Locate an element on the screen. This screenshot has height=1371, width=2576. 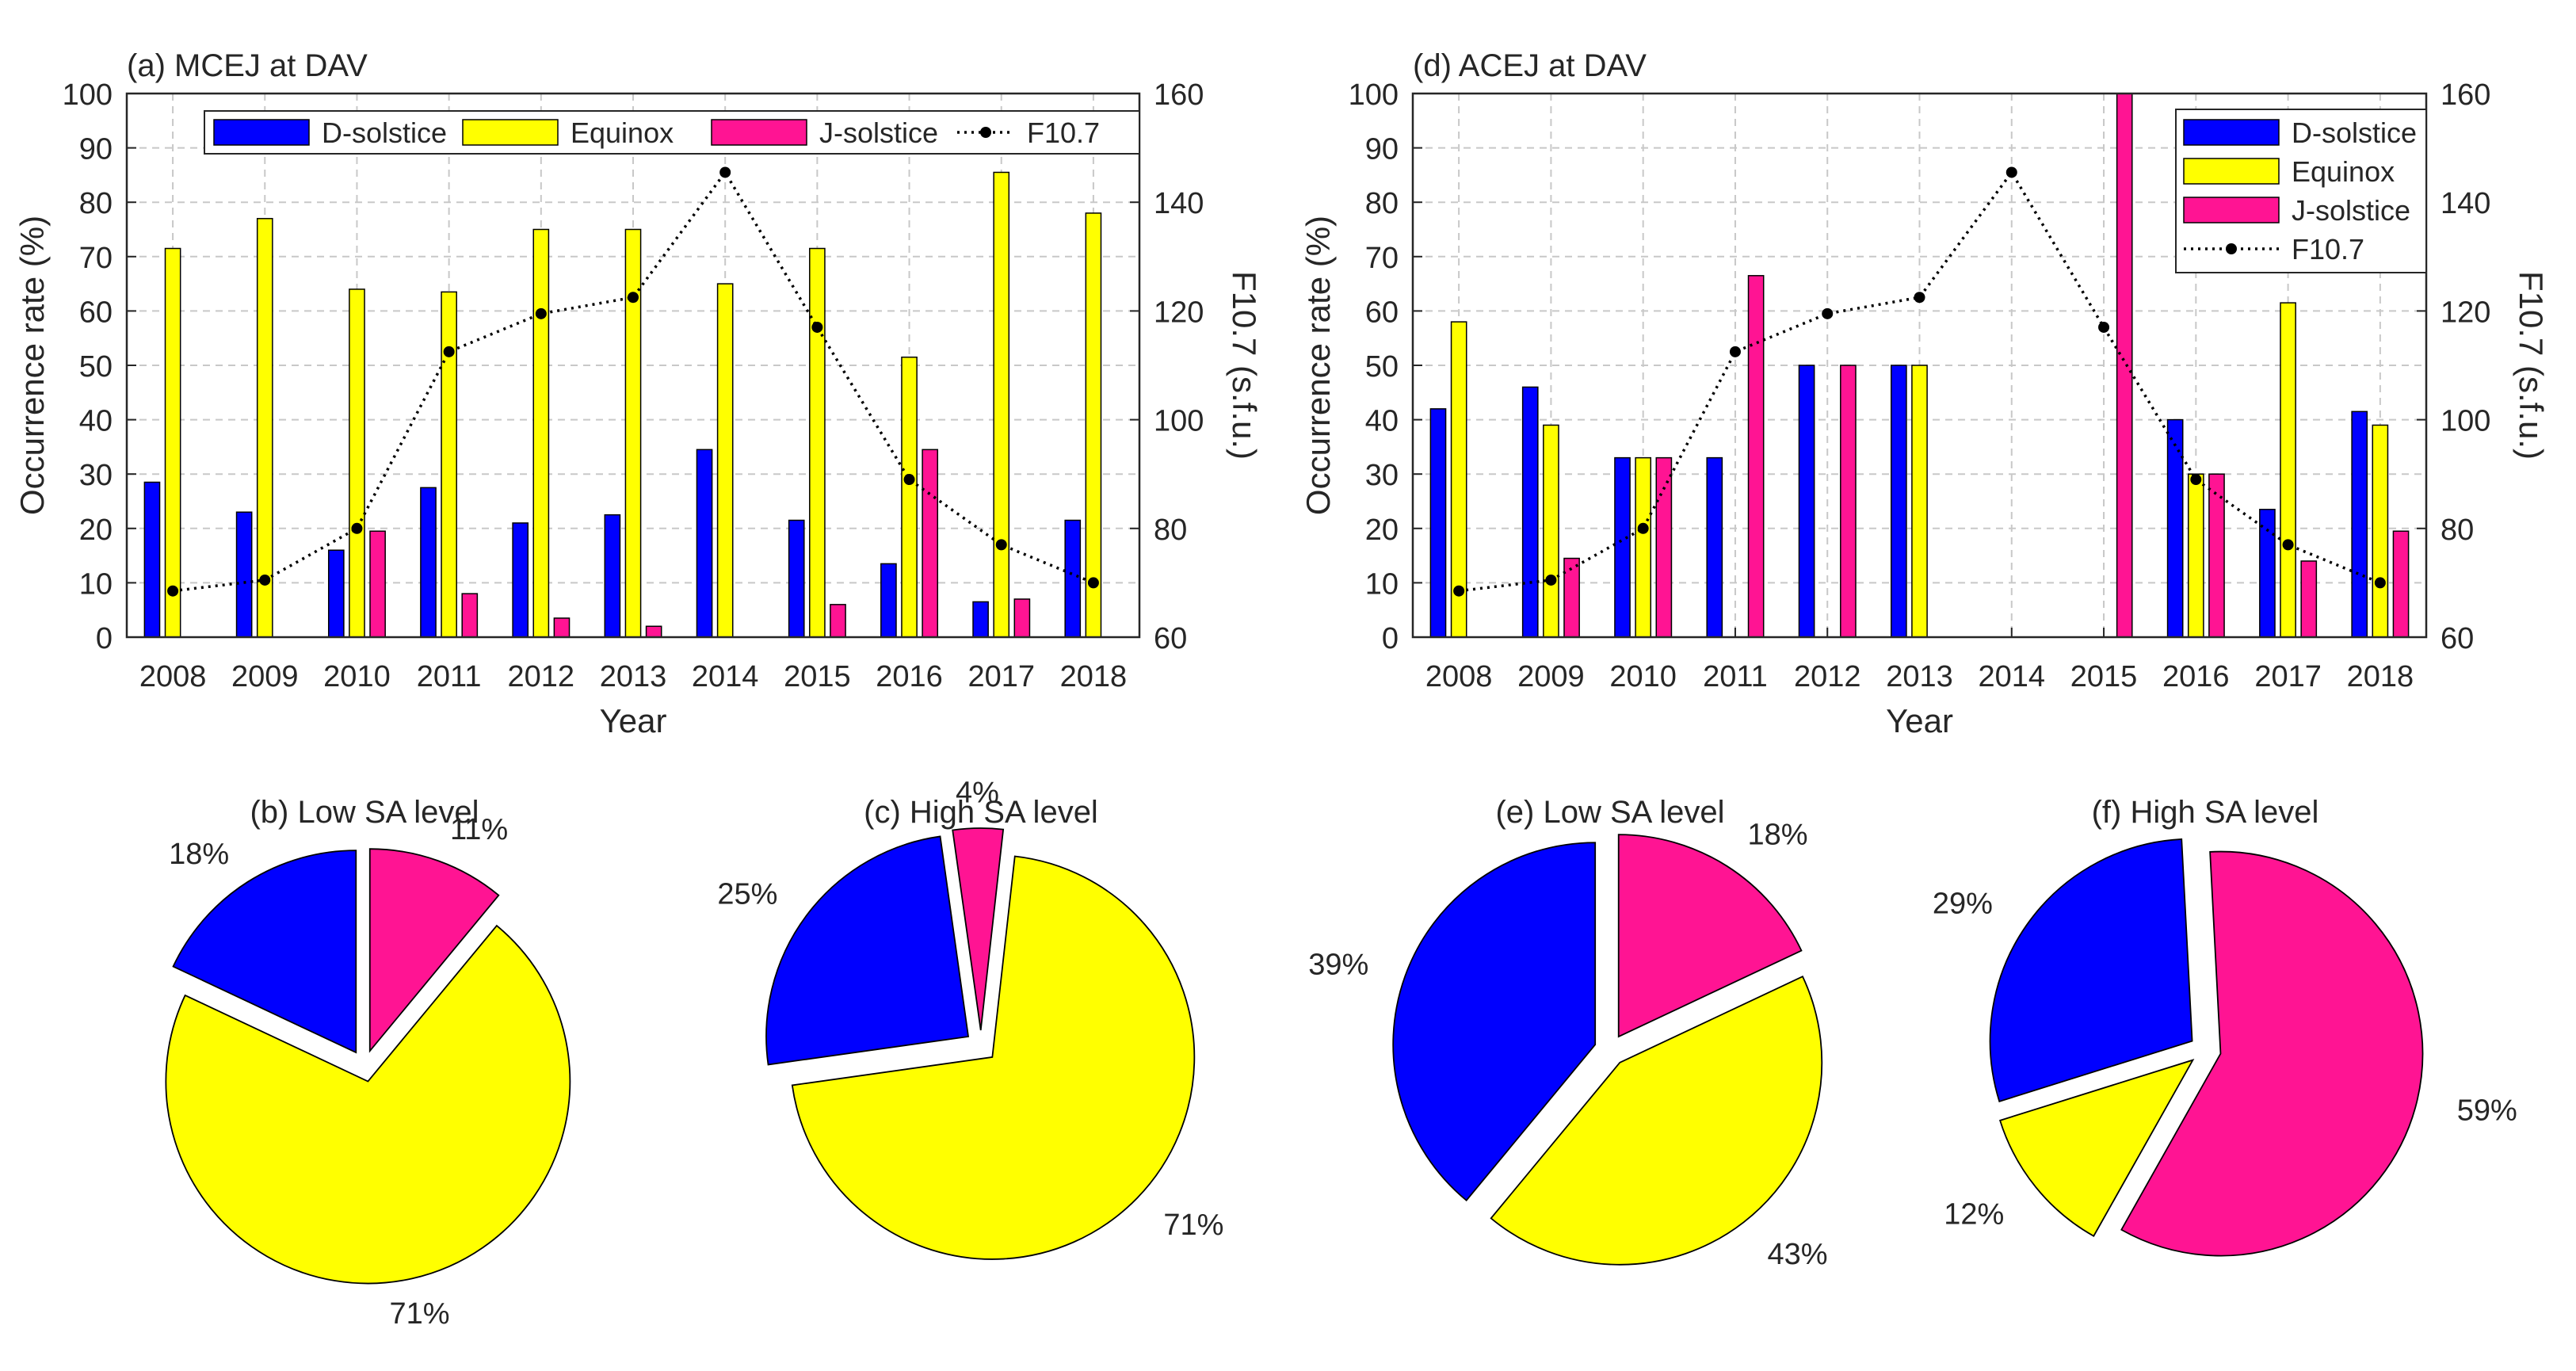
legend-swatch-equinox is located at coordinates (511, 132).